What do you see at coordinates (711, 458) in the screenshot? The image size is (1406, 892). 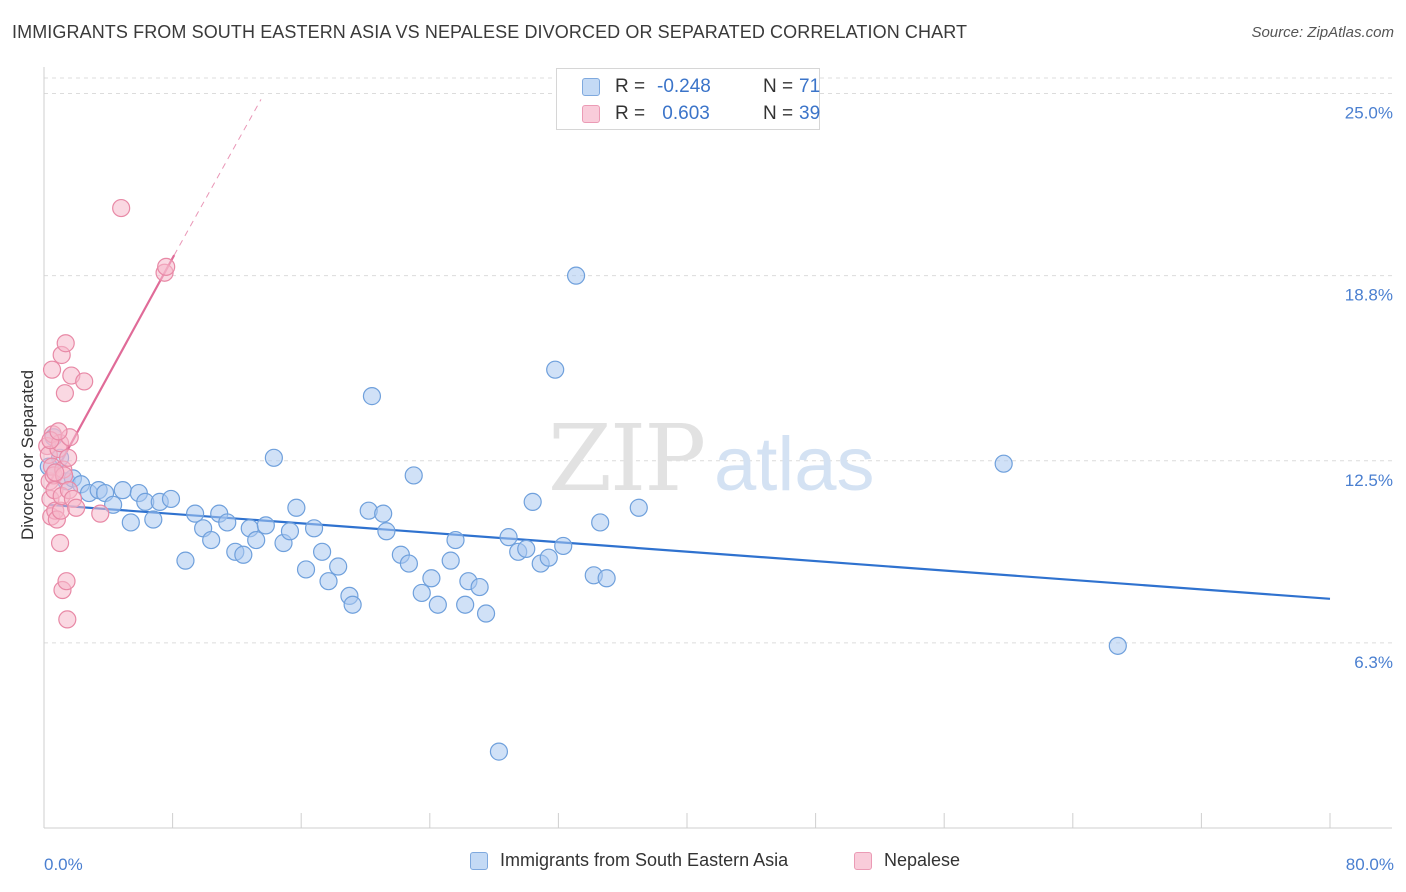 I see `watermark: ZIP atlas` at bounding box center [711, 458].